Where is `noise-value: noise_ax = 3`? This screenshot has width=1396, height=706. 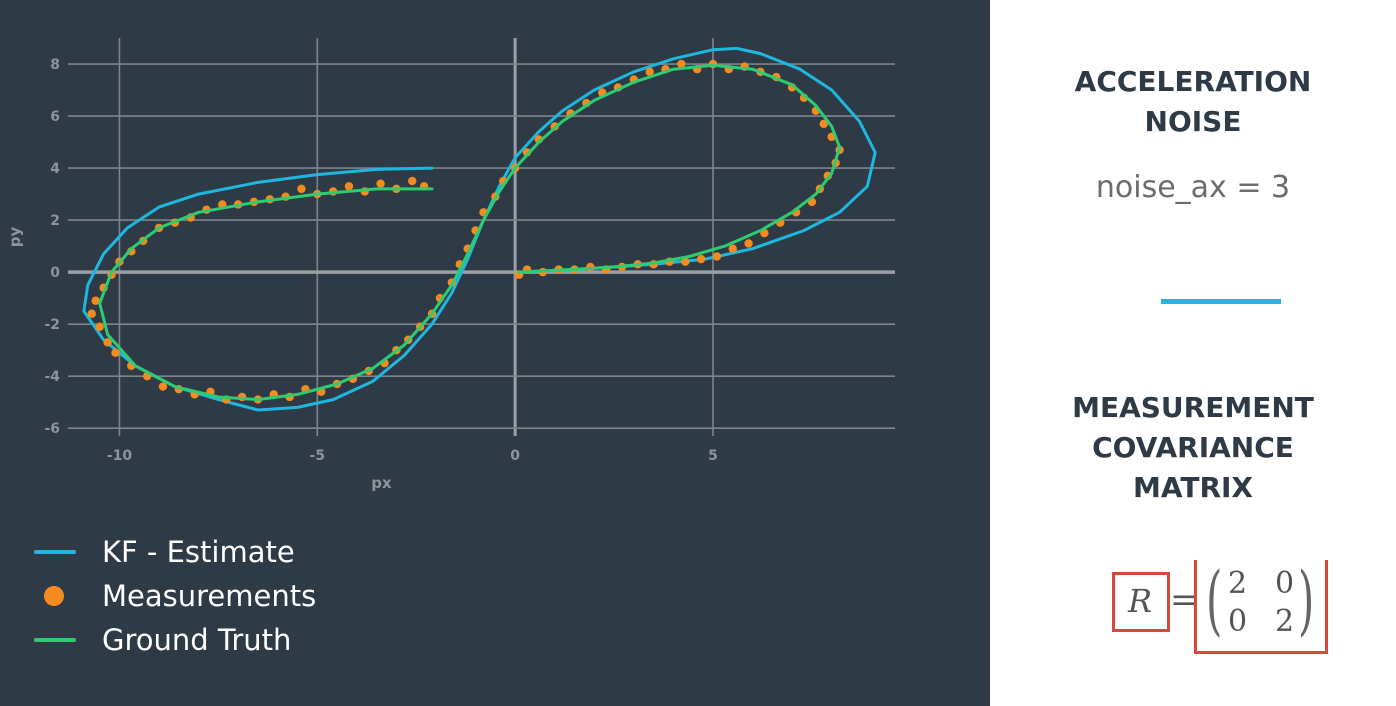 noise-value: noise_ax = 3 is located at coordinates (1193, 187).